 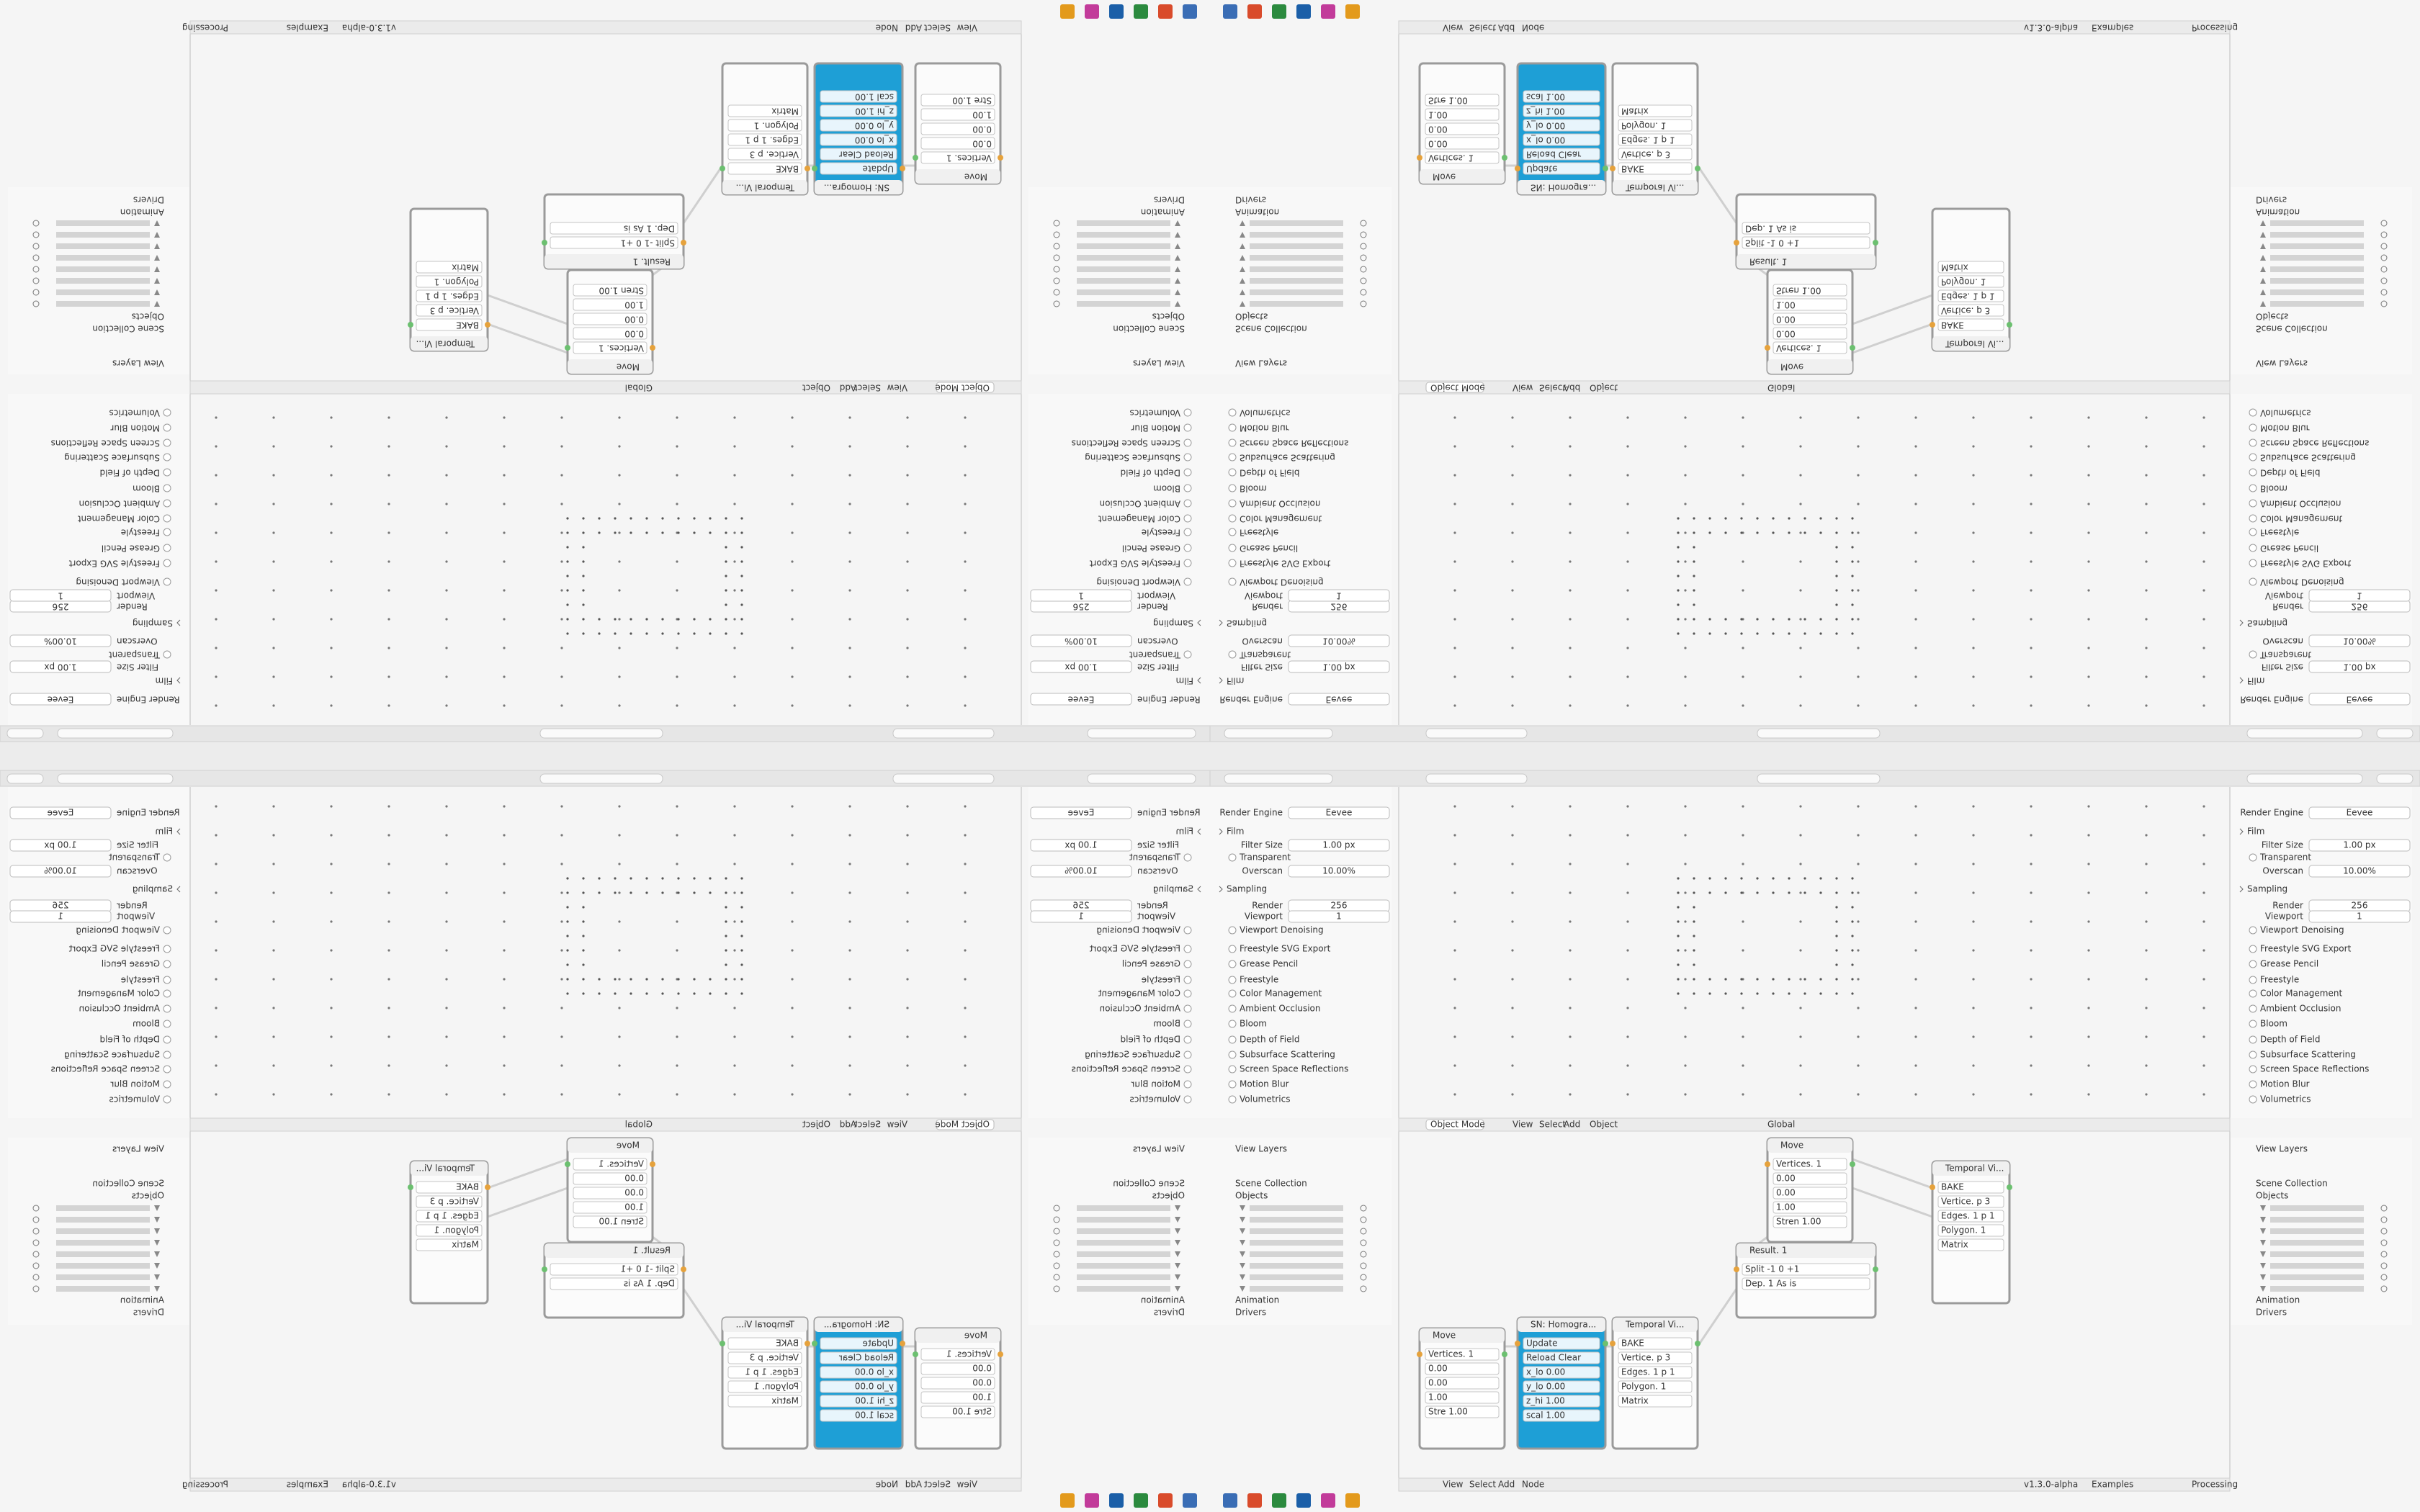 I want to click on menu-item: Add, so click(x=913, y=28).